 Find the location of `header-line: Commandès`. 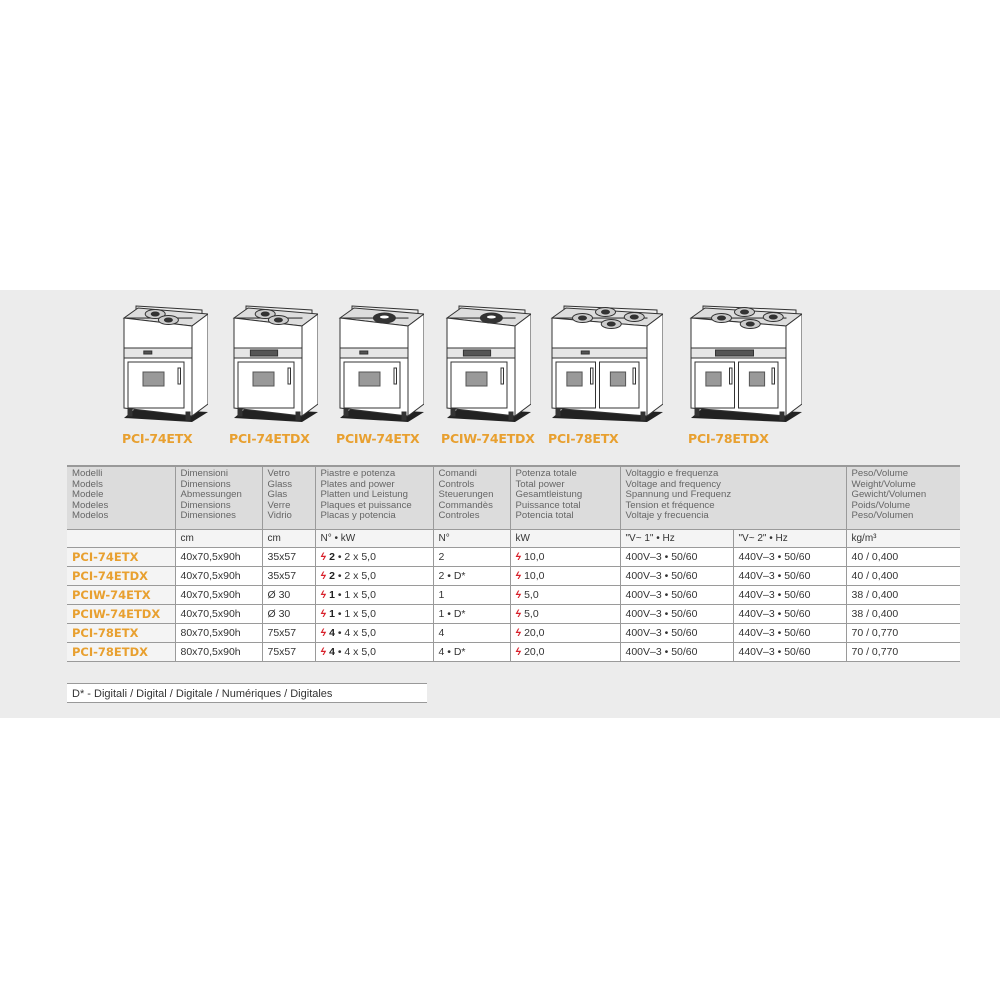

header-line: Commandès is located at coordinates (465, 505).